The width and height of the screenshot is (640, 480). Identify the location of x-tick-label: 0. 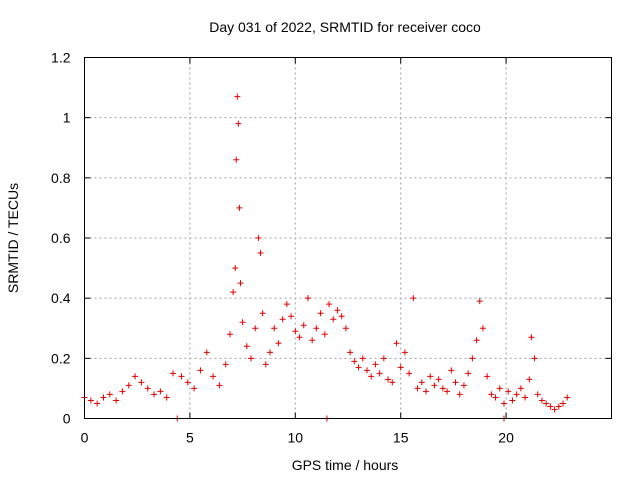
(85, 438).